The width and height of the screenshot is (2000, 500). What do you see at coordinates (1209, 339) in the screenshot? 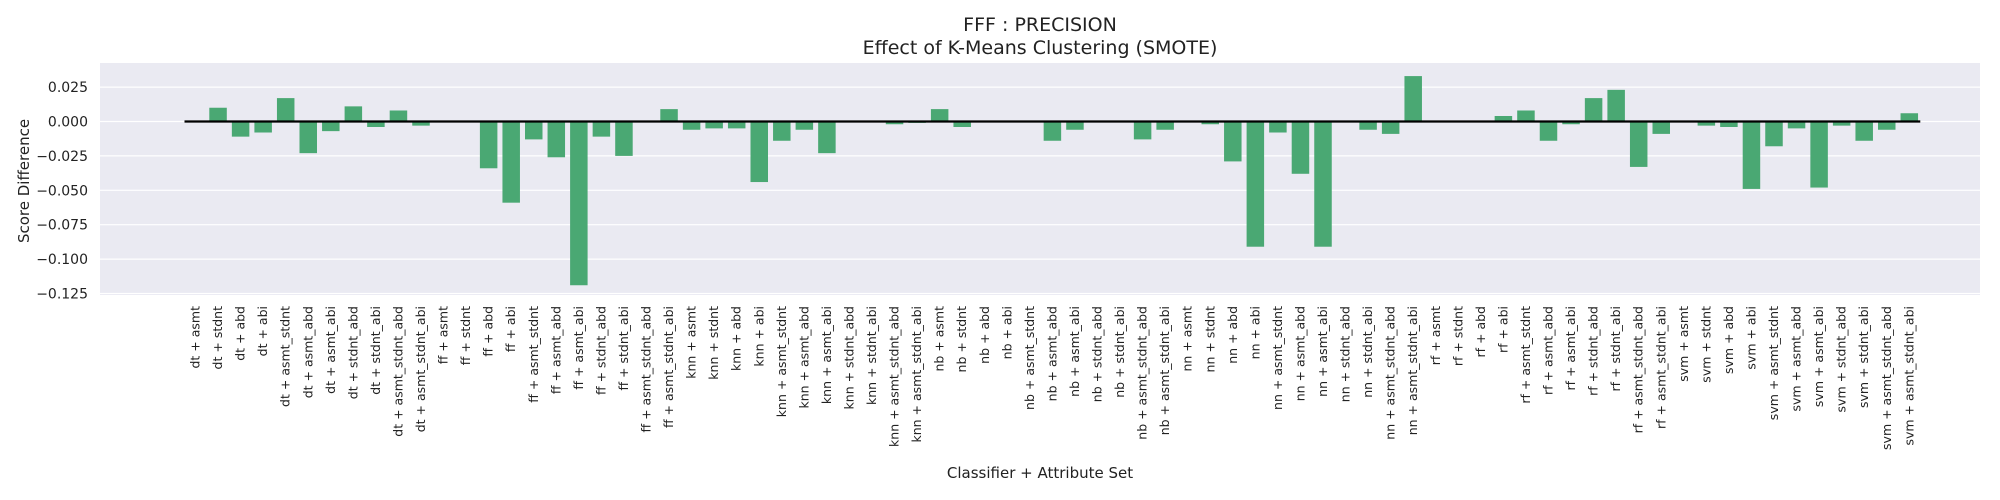
I see `x-tick-label: nn + stdnt` at bounding box center [1209, 339].